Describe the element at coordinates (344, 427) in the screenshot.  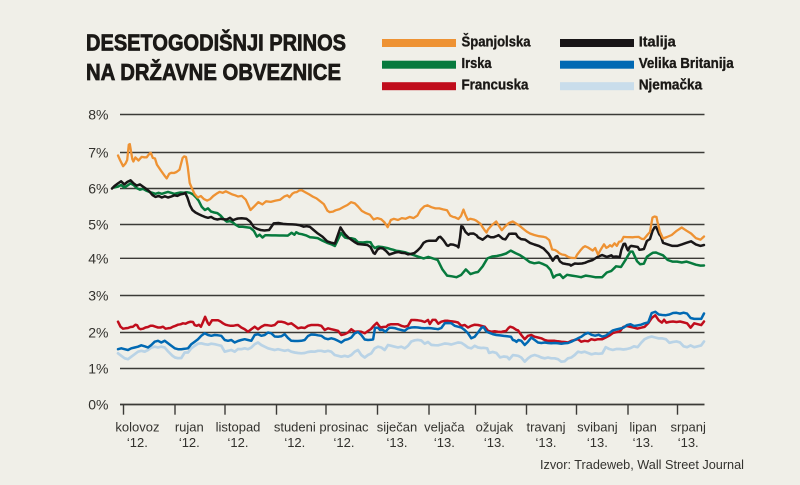
I see `svg-text: prosinac` at that location.